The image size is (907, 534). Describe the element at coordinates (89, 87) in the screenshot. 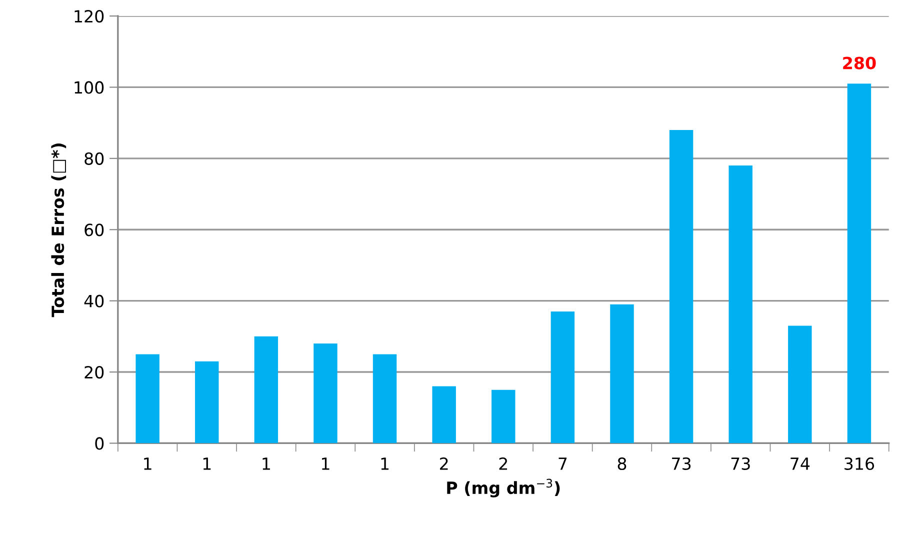

I see `y-tick-label: 100` at that location.